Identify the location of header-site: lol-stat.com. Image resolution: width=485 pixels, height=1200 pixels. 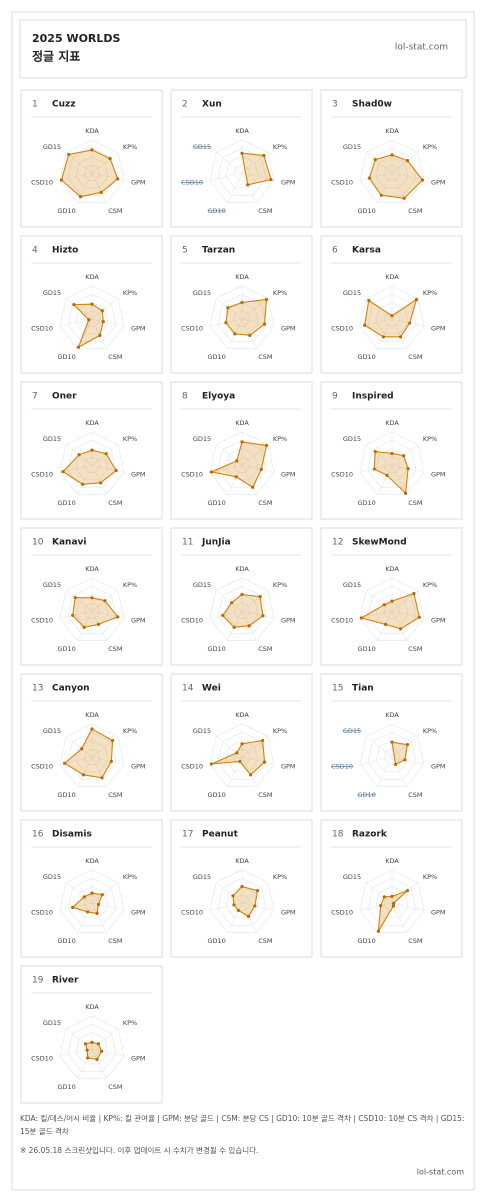
(421, 48).